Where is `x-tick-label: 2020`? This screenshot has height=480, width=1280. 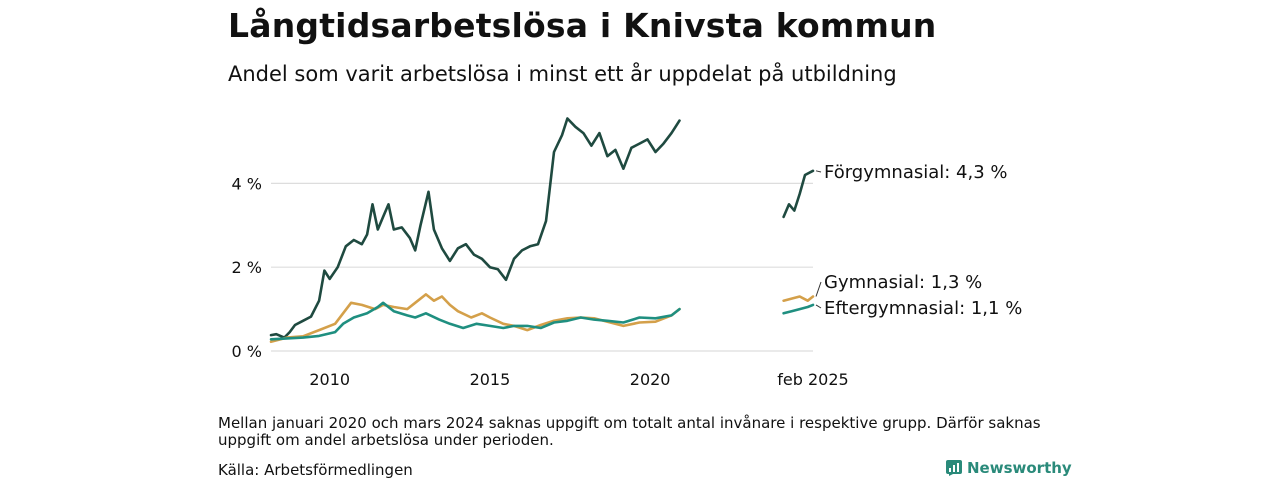 x-tick-label: 2020 is located at coordinates (650, 379).